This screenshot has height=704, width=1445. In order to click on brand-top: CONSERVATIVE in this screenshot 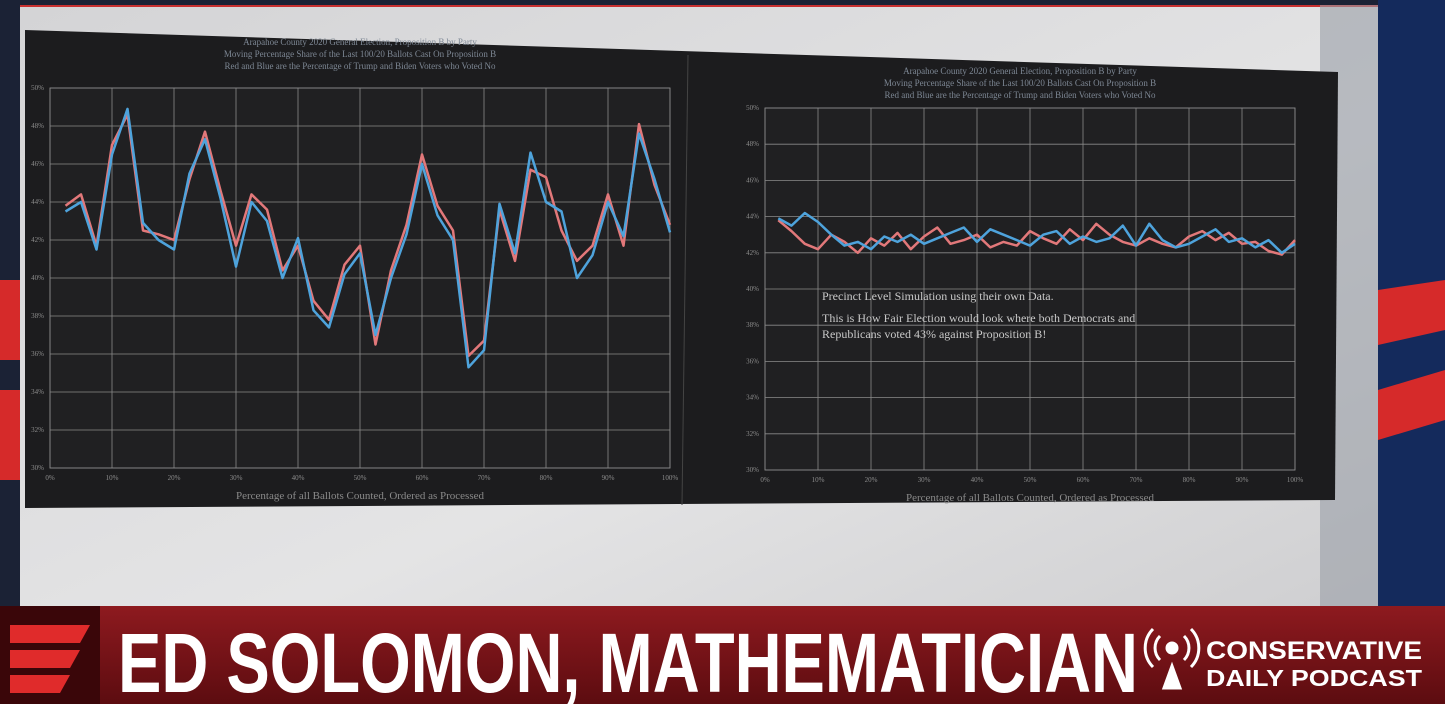, I will do `click(1314, 651)`.